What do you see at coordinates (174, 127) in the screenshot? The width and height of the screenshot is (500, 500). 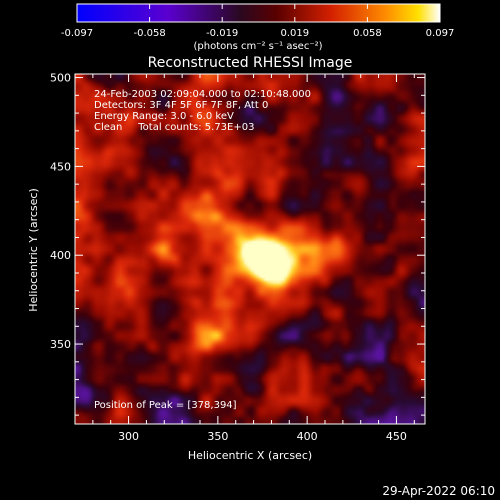 I see `annotation-counts: Clean Total counts: 5.73E+03` at bounding box center [174, 127].